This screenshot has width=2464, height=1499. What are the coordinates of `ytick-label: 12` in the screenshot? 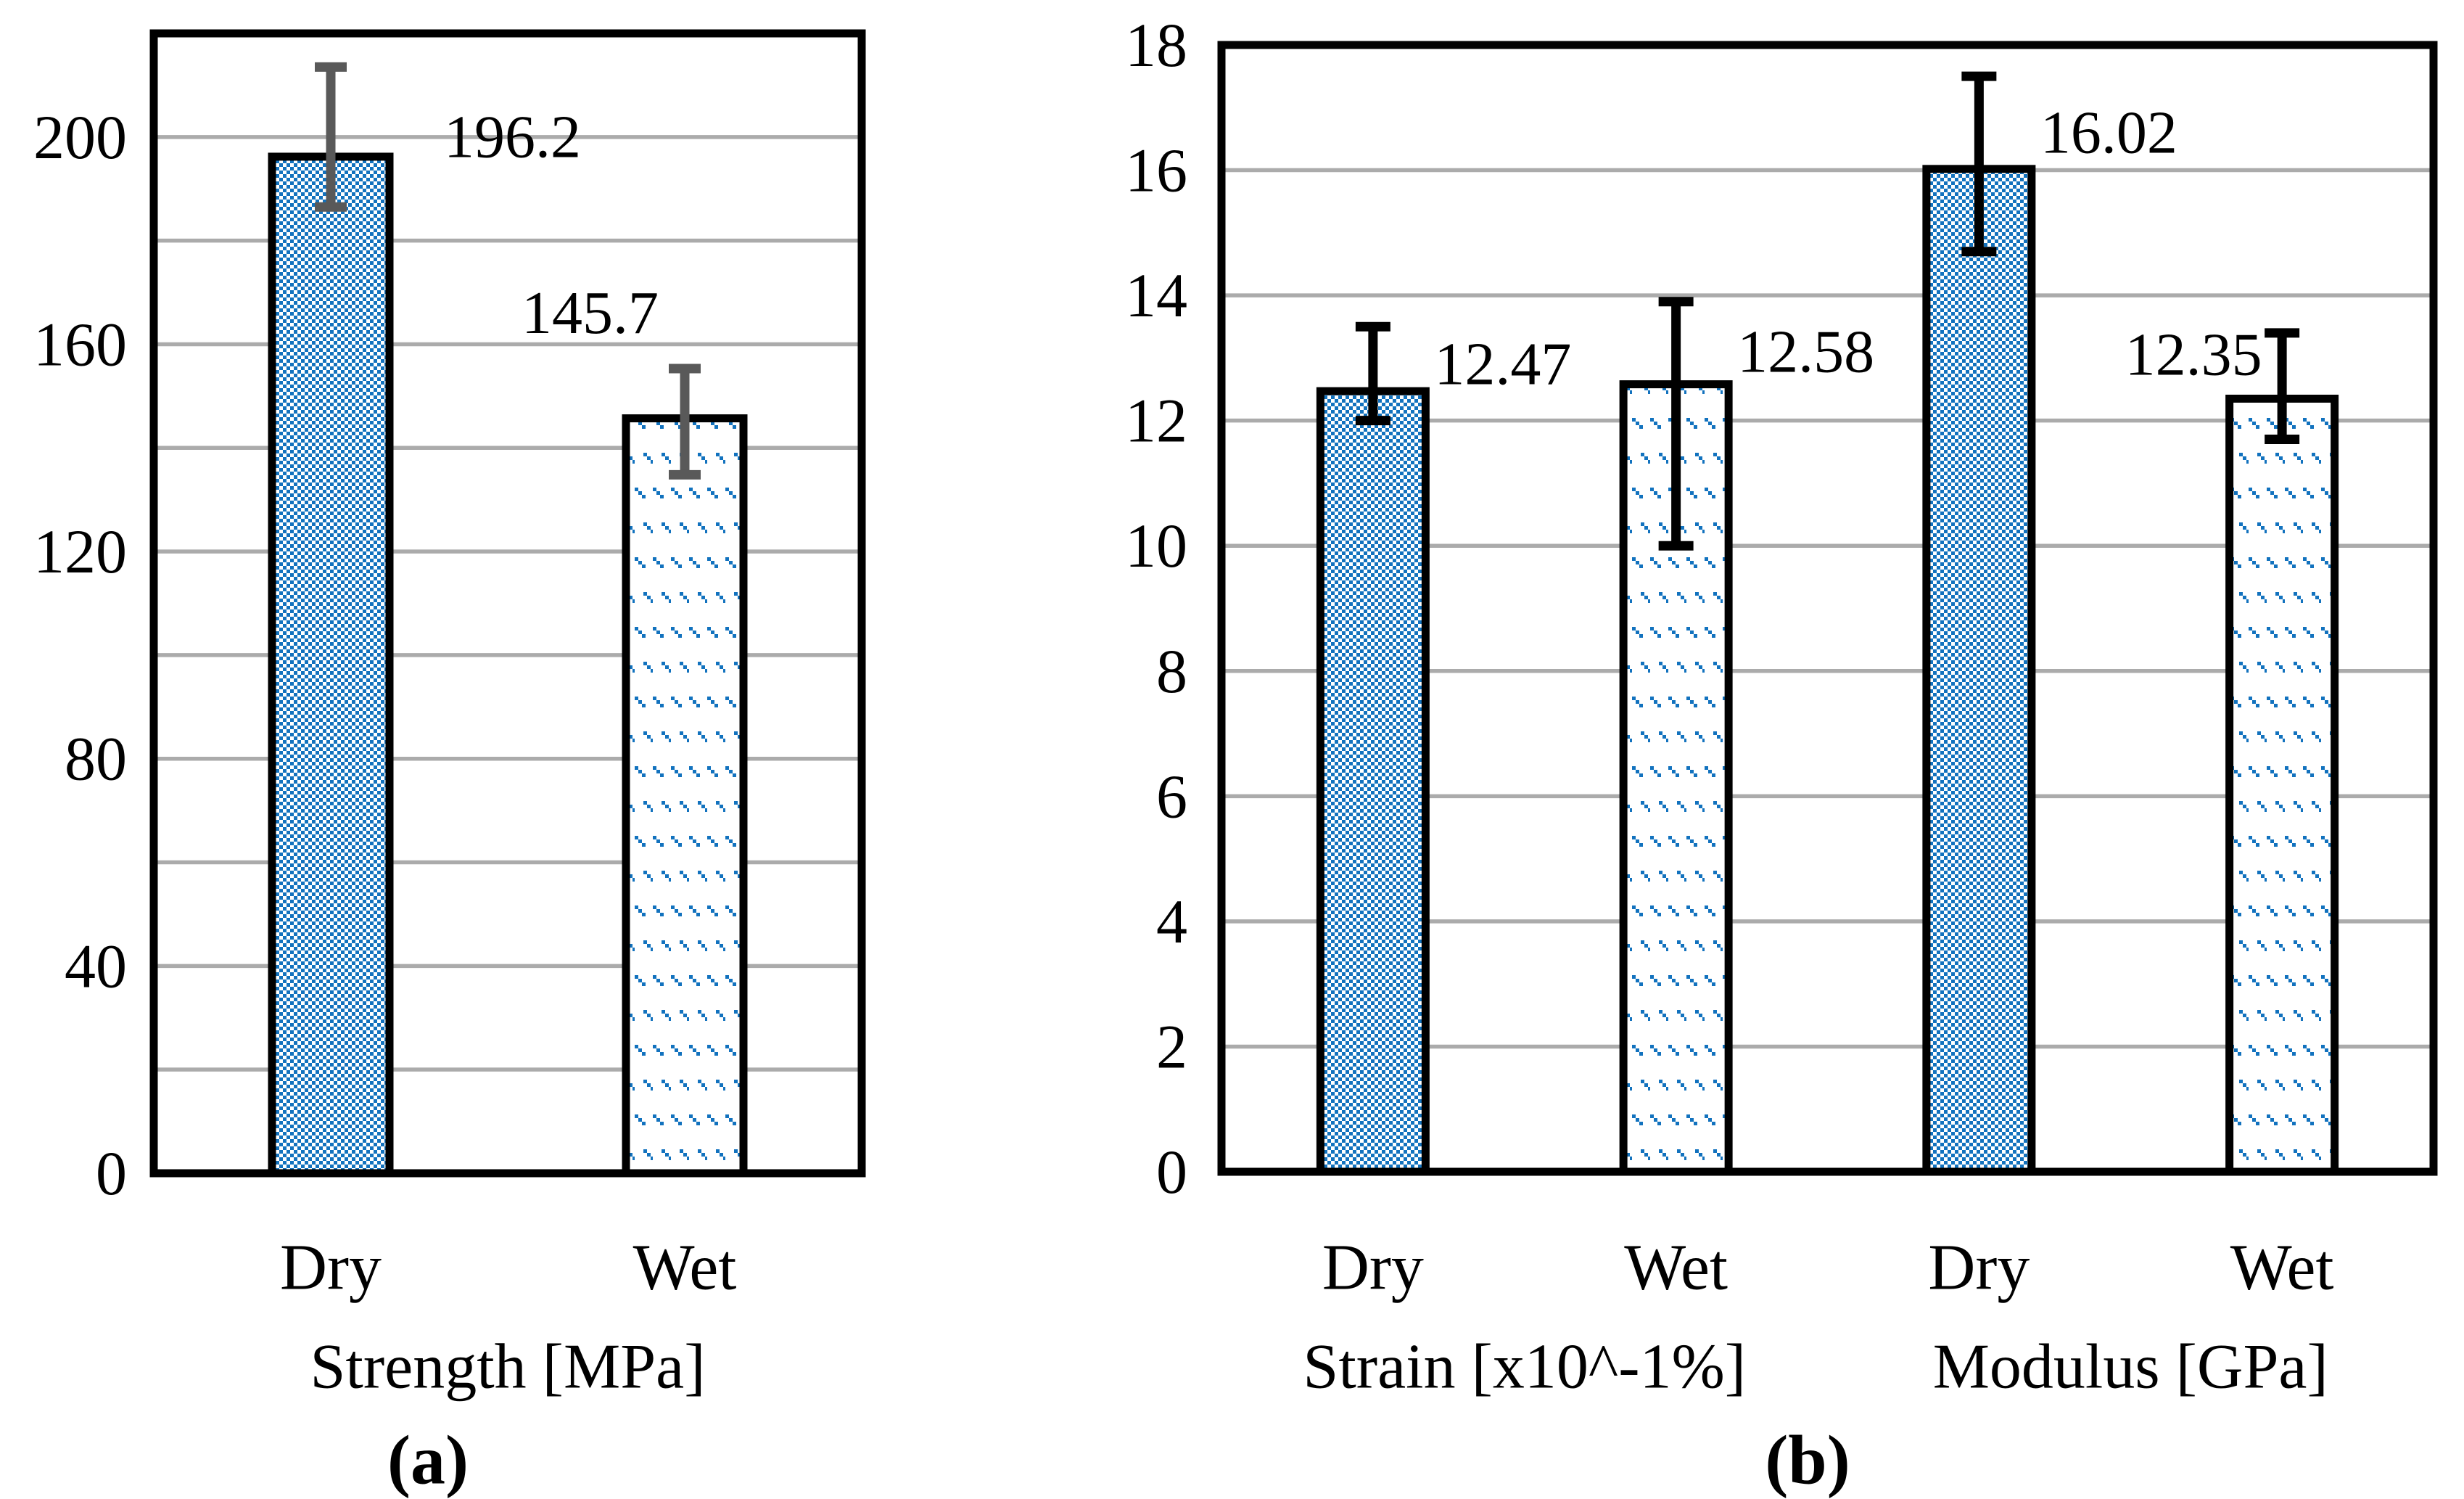 It's located at (1156, 421).